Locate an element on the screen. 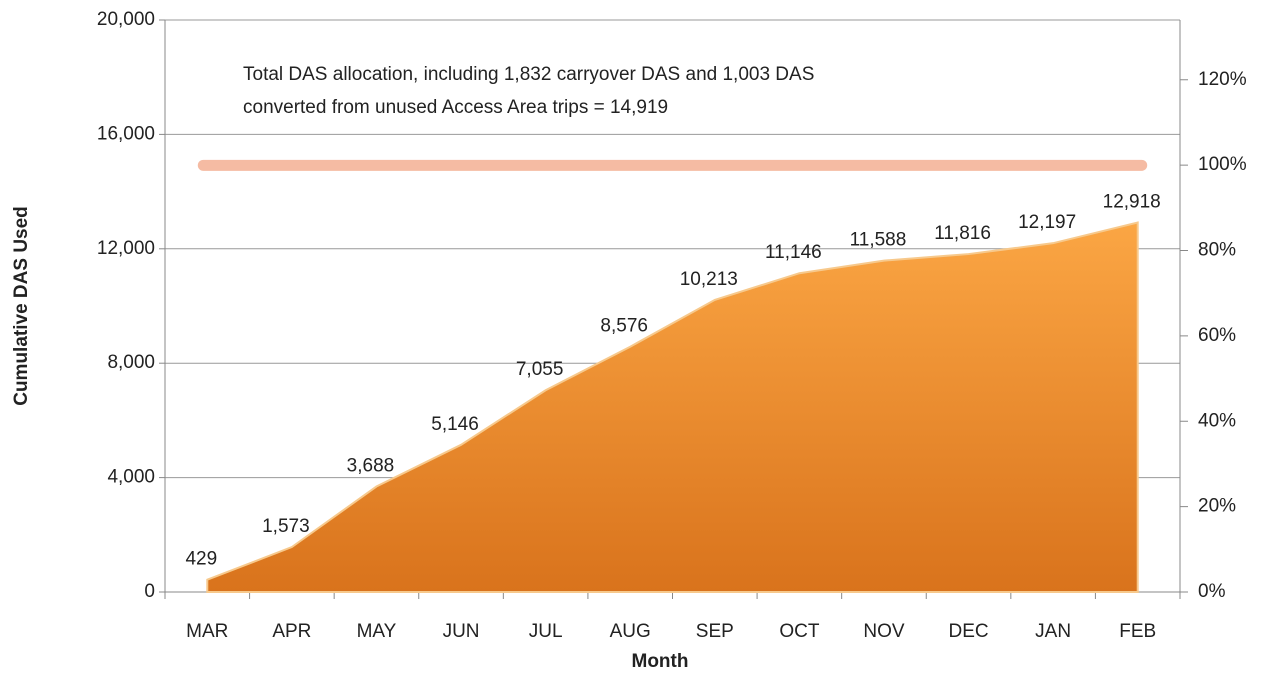  x-tick-label: AUG is located at coordinates (630, 631).